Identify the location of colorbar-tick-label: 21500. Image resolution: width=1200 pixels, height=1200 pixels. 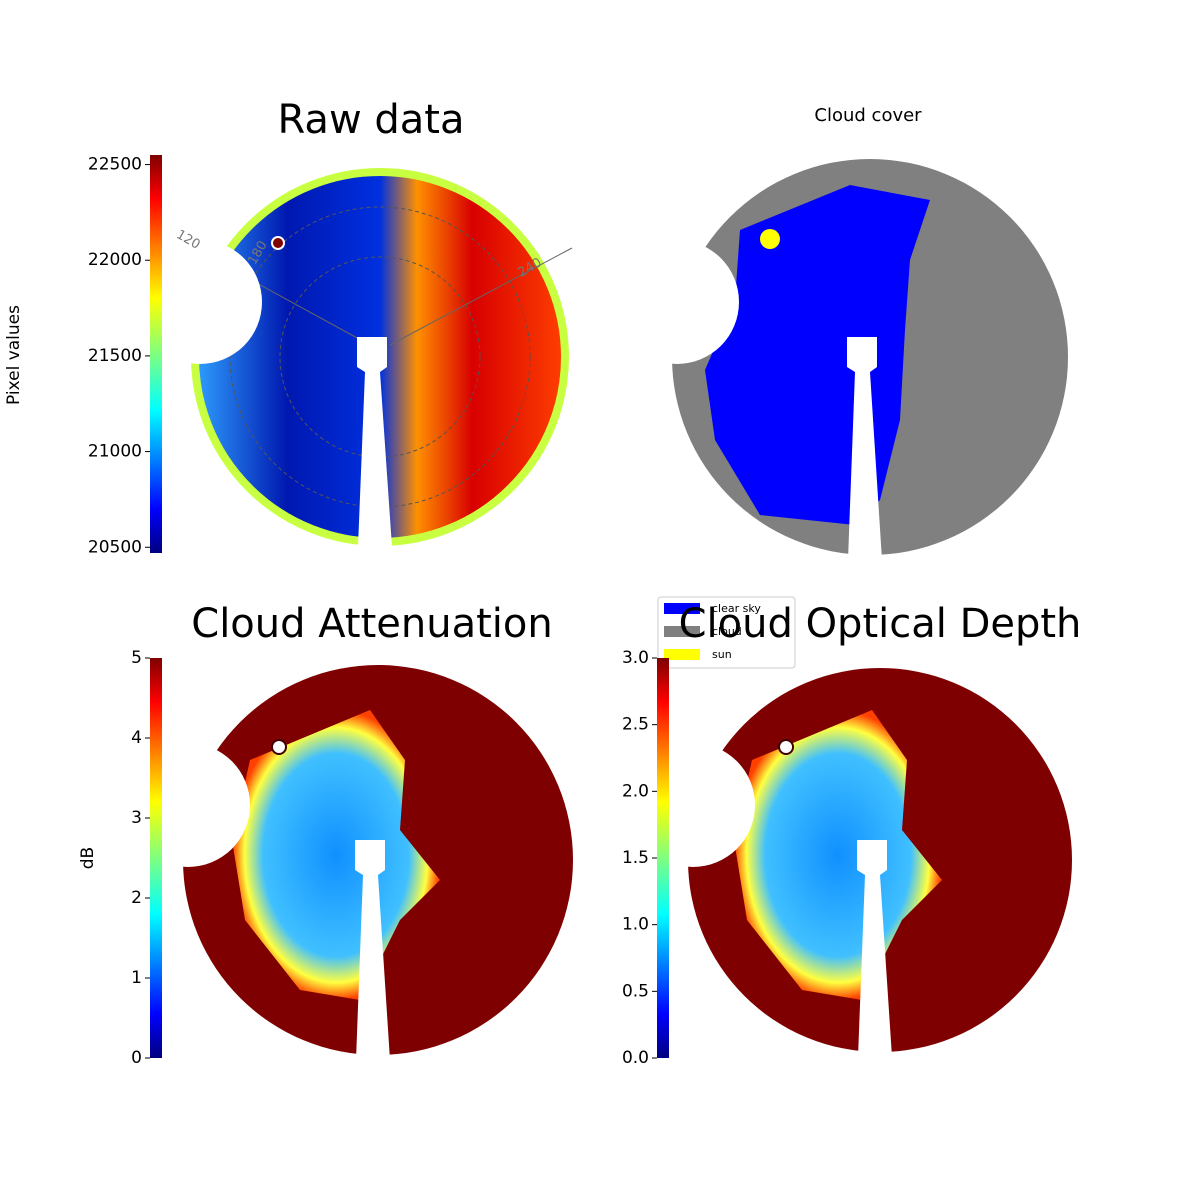
(115, 356).